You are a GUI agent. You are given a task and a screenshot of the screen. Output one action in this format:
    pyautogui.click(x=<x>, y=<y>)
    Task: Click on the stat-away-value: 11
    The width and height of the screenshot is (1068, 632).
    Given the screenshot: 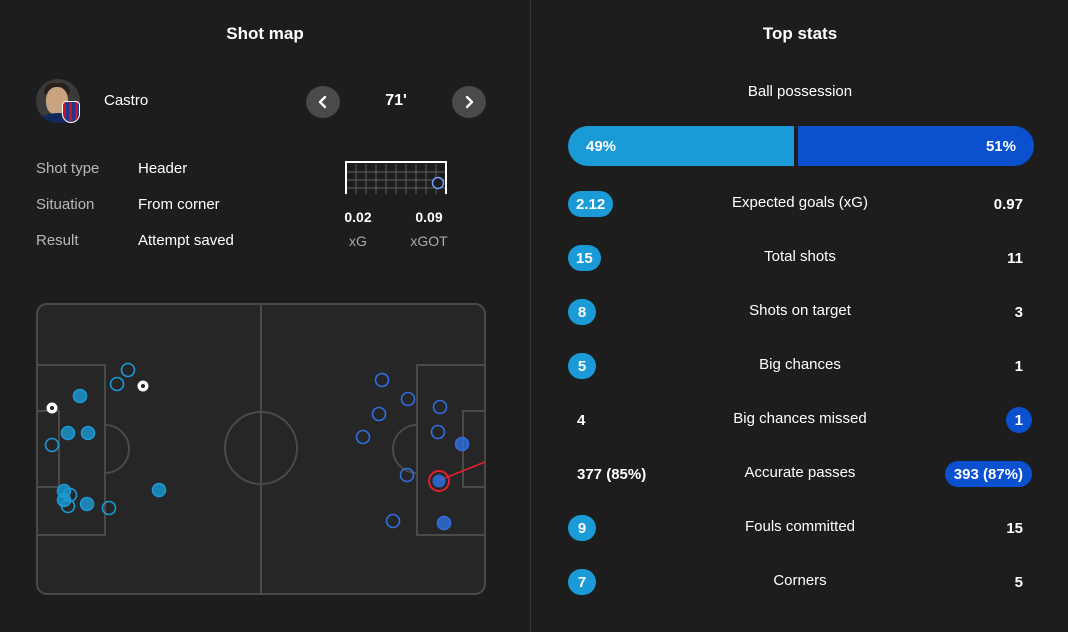 What is the action you would take?
    pyautogui.click(x=1015, y=258)
    